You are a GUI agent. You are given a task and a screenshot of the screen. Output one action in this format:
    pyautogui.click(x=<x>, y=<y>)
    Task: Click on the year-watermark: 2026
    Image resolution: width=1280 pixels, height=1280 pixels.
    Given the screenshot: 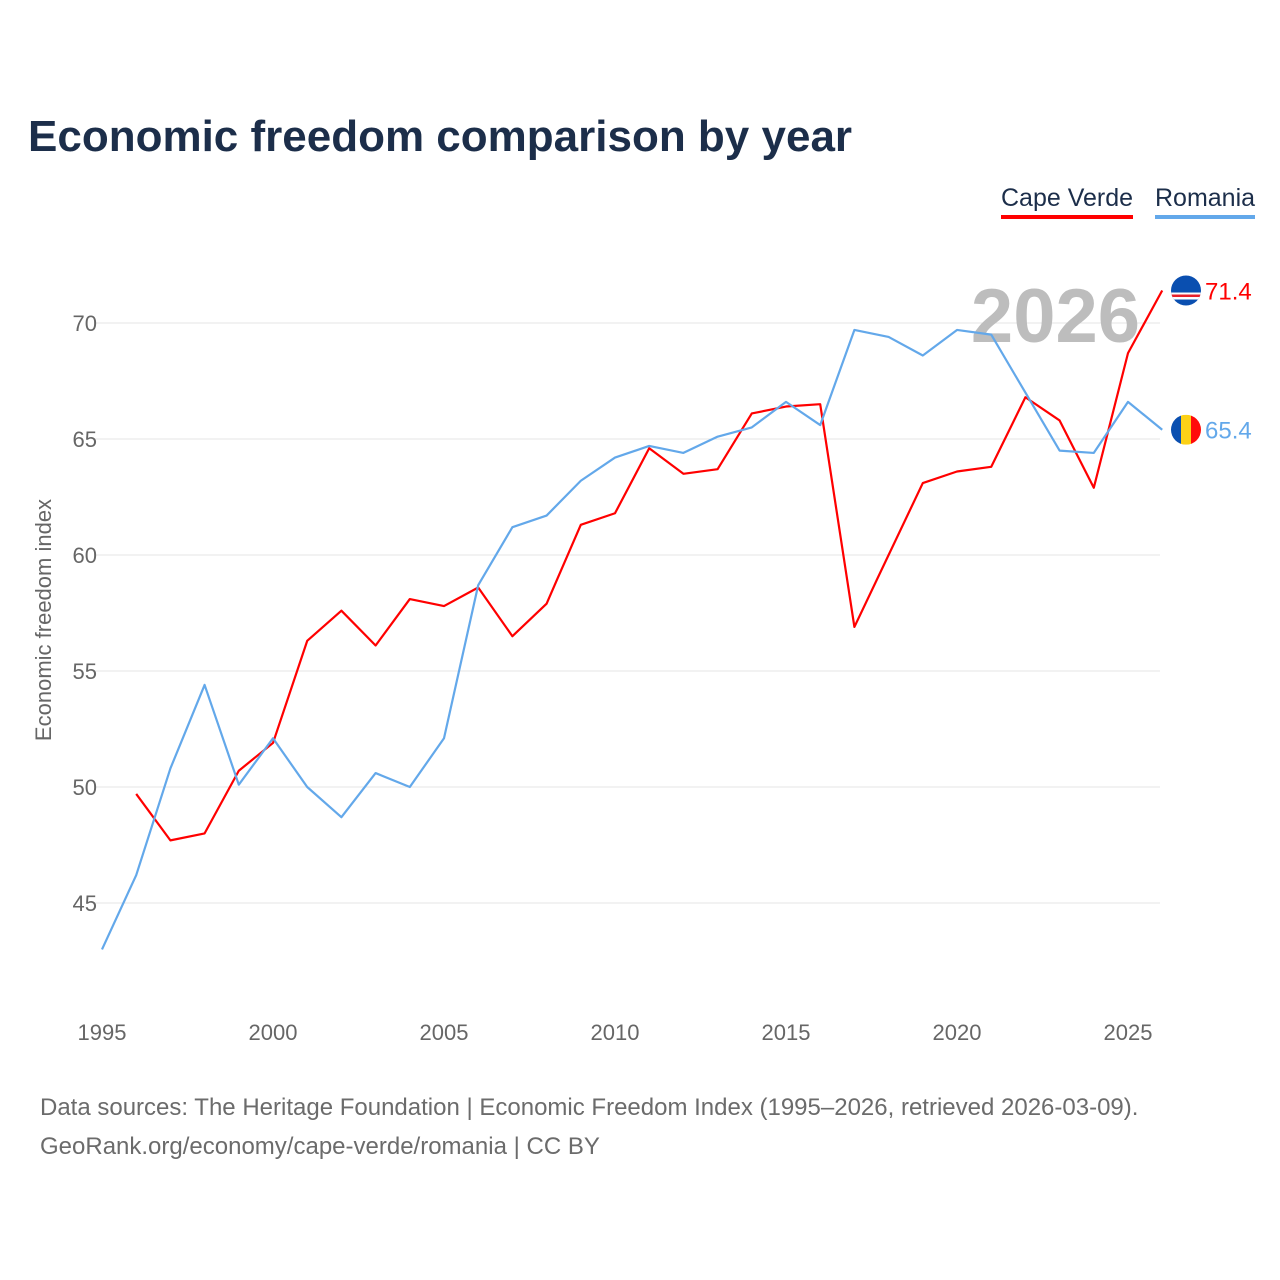 What is the action you would take?
    pyautogui.click(x=1055, y=316)
    